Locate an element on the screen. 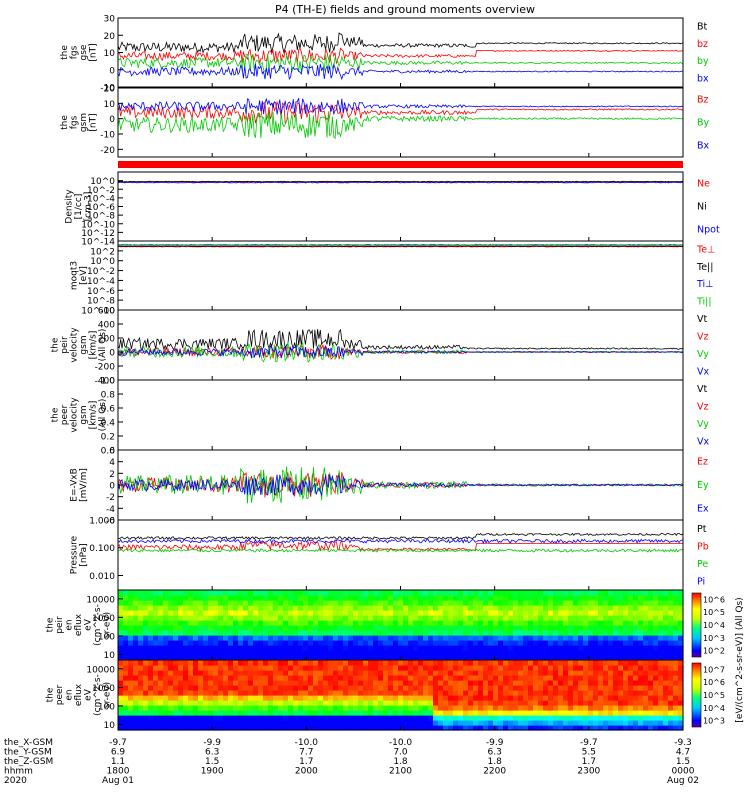 This screenshot has height=800, width=750. legend-label: Ne is located at coordinates (703, 184).